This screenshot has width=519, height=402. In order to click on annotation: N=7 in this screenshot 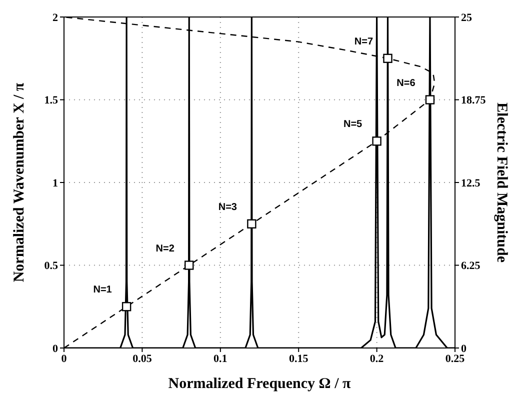, I will do `click(364, 42)`.